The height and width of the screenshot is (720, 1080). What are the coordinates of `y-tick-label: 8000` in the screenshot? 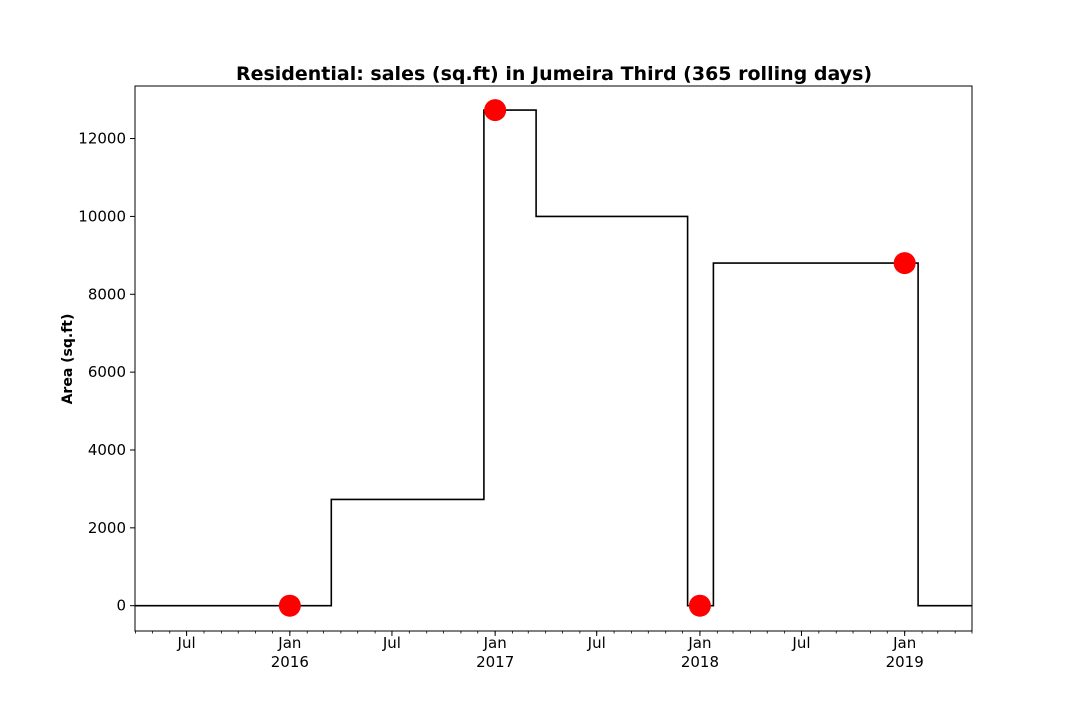 It's located at (107, 294).